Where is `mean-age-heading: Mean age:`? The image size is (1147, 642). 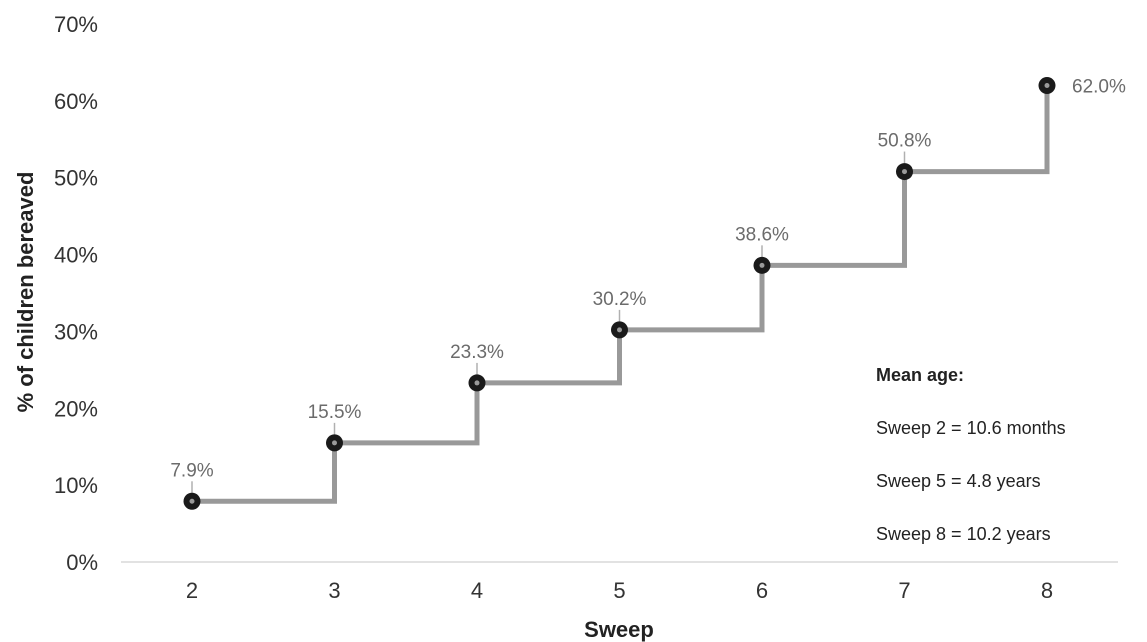 mean-age-heading: Mean age: is located at coordinates (920, 375).